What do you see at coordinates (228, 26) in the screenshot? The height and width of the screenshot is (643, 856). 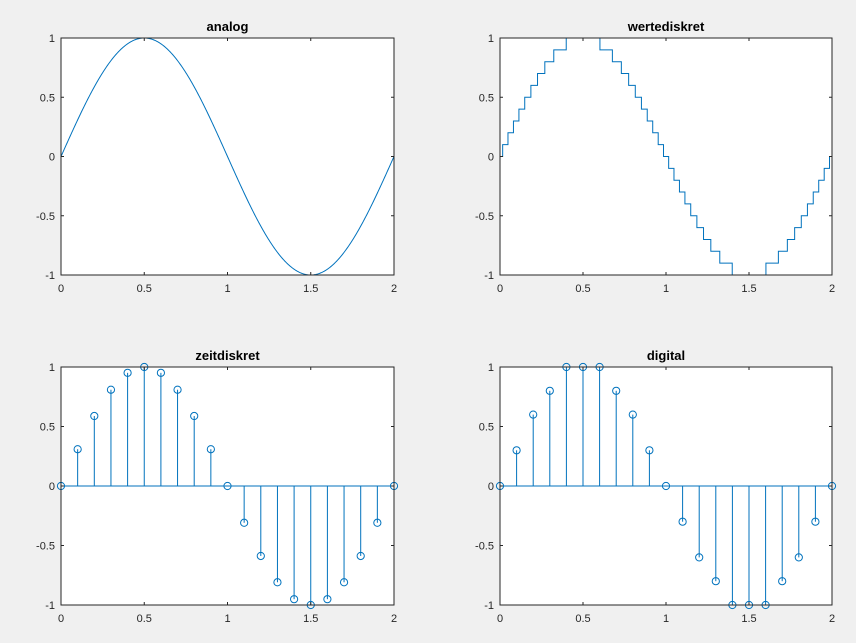 I see `plot-title: analog` at bounding box center [228, 26].